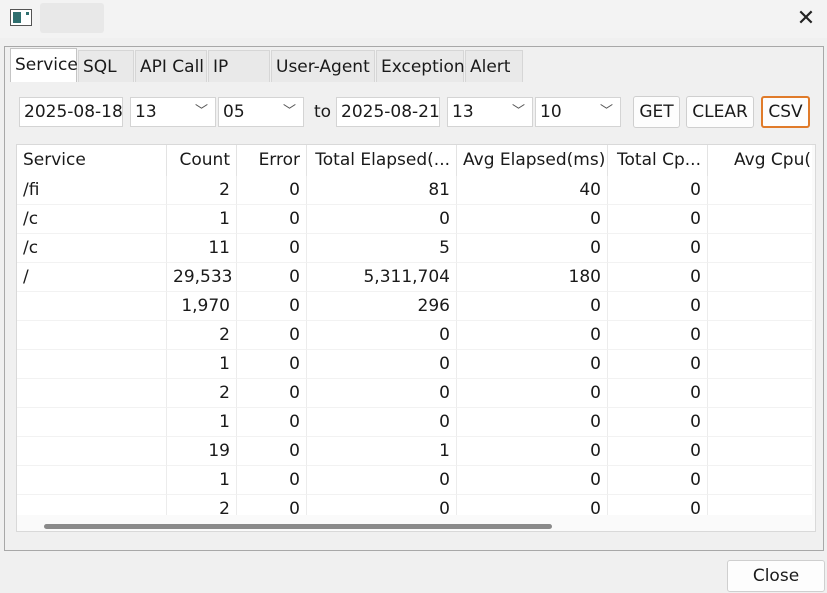 The image size is (827, 593). What do you see at coordinates (815, 194) in the screenshot?
I see `vertical-scroll-thumb` at bounding box center [815, 194].